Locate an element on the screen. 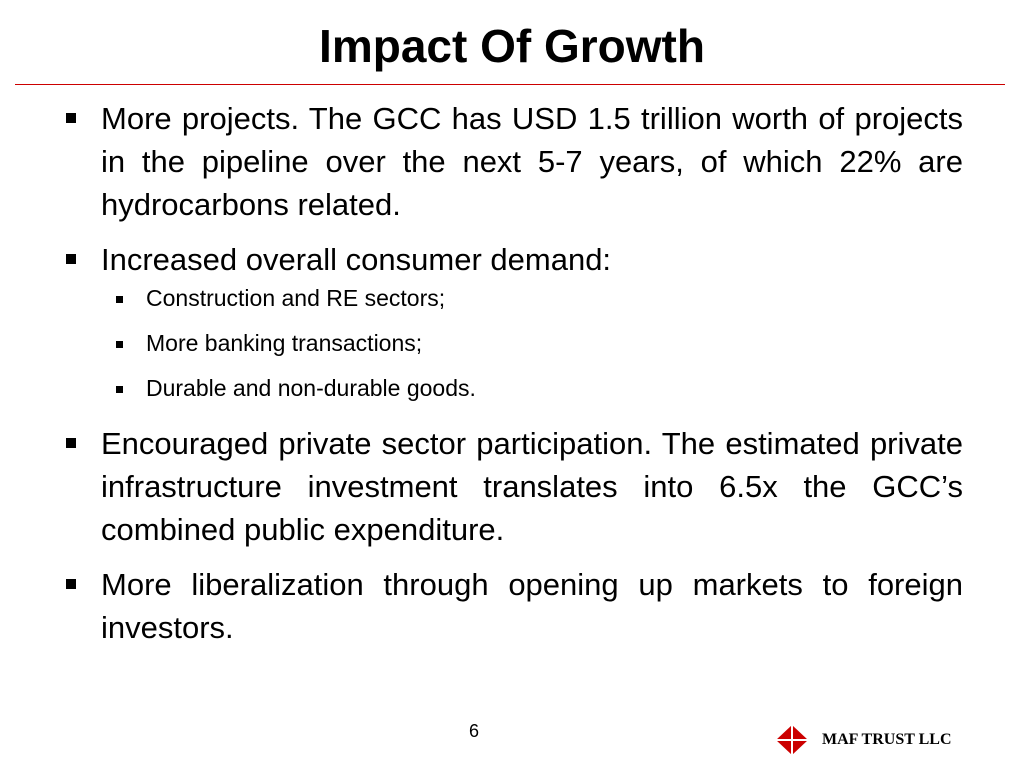  sub-bullet-text: Construction and RE sectors; is located at coordinates (296, 298).